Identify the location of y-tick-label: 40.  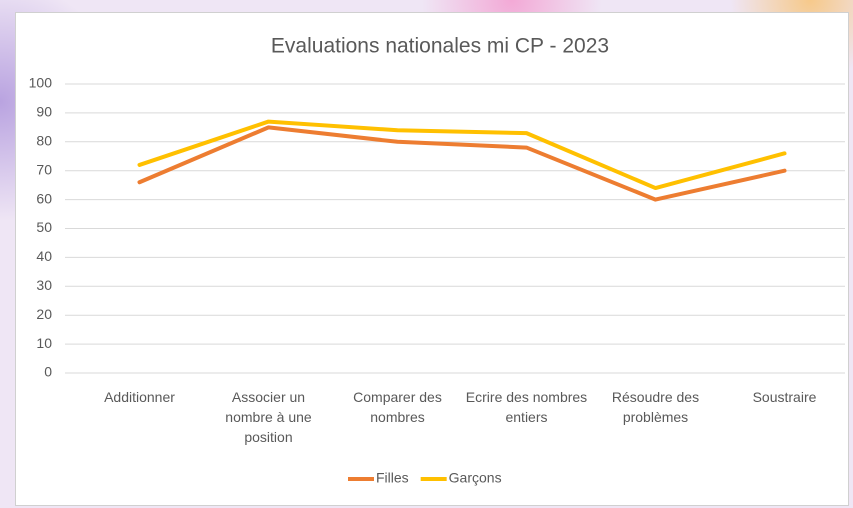
(44, 256).